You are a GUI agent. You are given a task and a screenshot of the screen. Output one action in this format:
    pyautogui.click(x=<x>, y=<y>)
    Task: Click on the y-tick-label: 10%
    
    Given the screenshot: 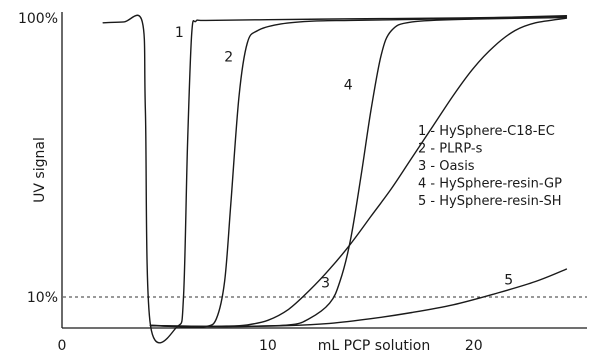 What is the action you would take?
    pyautogui.click(x=42, y=298)
    